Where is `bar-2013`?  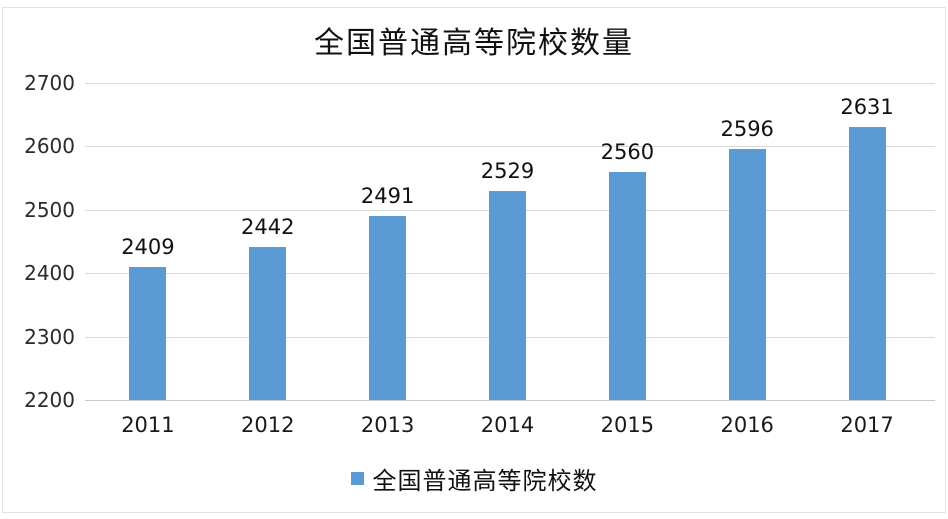
bar-2013 is located at coordinates (388, 307).